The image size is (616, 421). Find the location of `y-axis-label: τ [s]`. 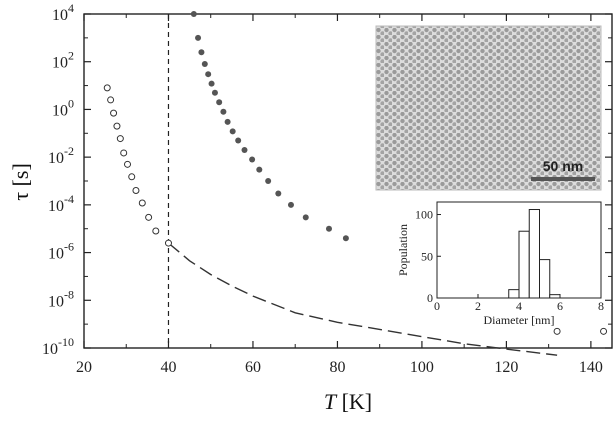

y-axis-label: τ [s] is located at coordinates (20, 182).